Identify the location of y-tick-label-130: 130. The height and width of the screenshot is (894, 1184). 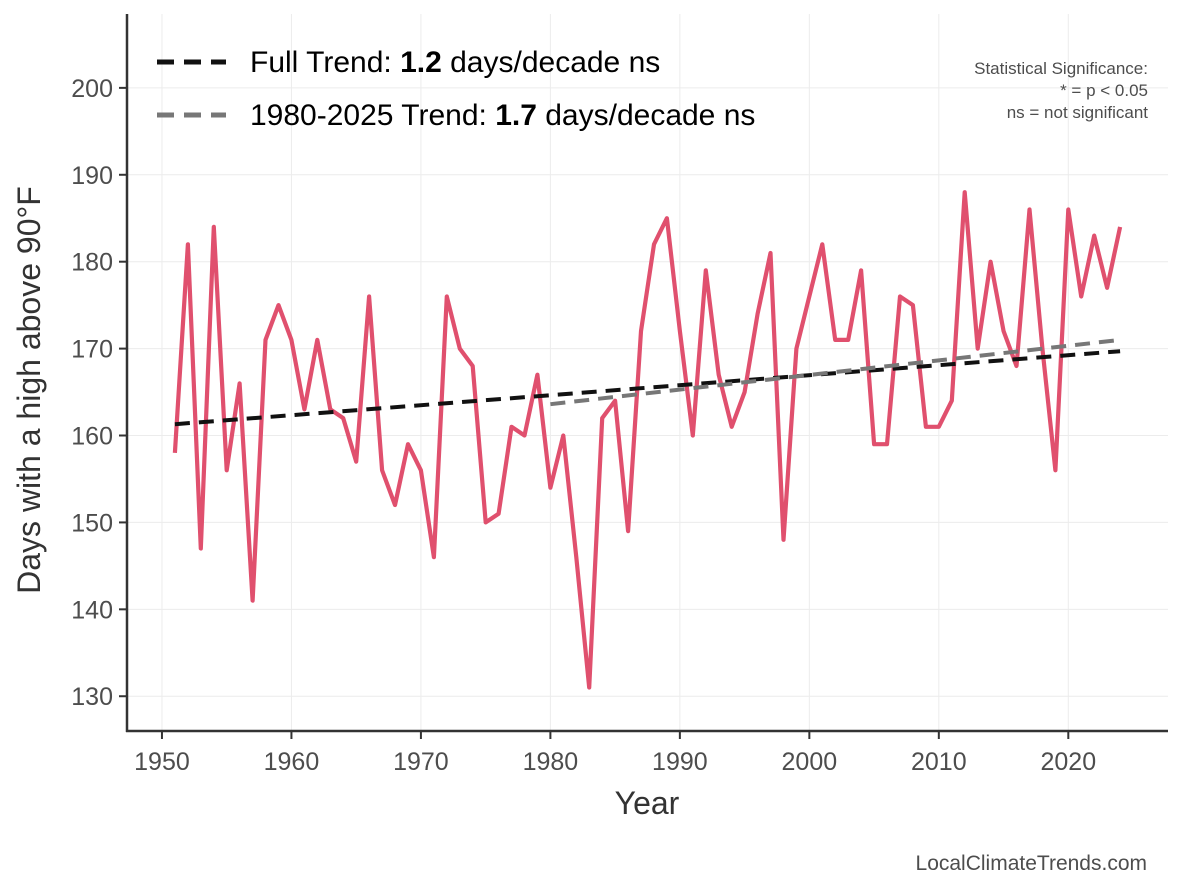
(92, 697).